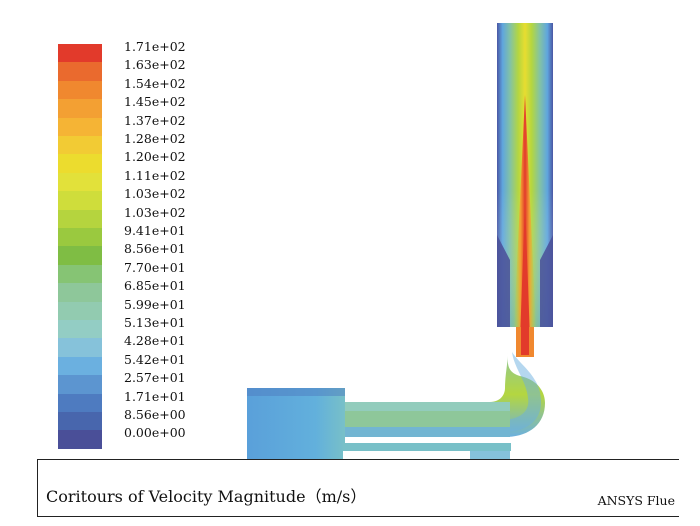 The width and height of the screenshot is (700, 526). Describe the element at coordinates (525, 181) in the screenshot. I see `outlet-pipe` at that location.